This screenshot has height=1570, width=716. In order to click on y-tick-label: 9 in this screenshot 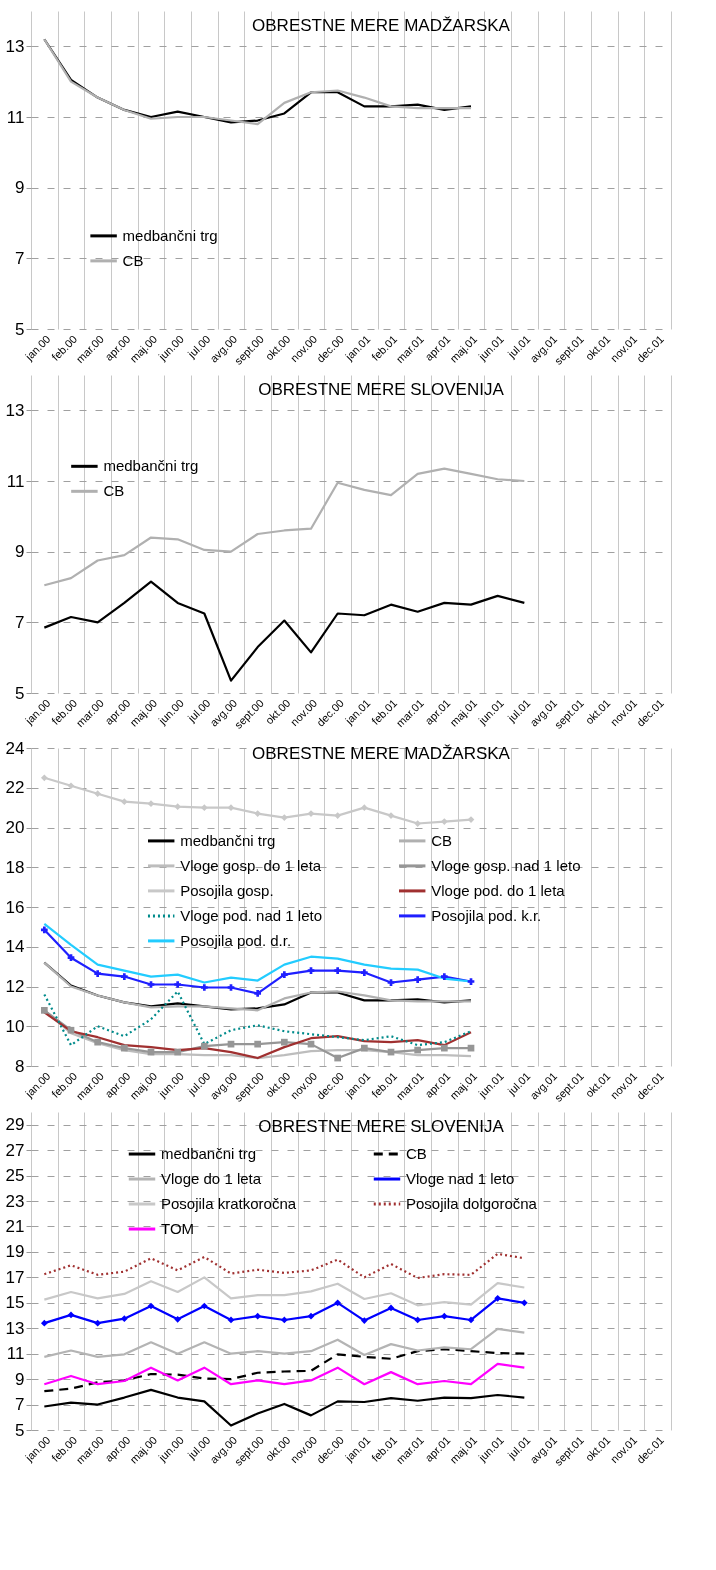, I will do `click(20, 552)`.